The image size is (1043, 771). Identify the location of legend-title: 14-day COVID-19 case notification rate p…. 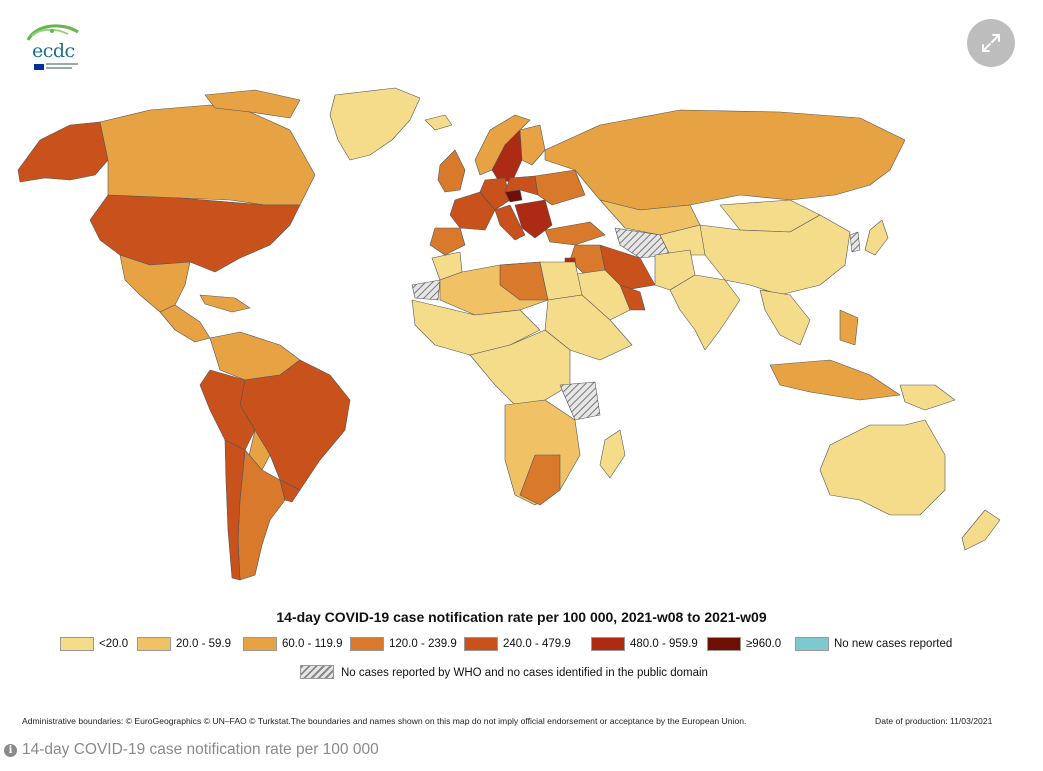
(521, 617).